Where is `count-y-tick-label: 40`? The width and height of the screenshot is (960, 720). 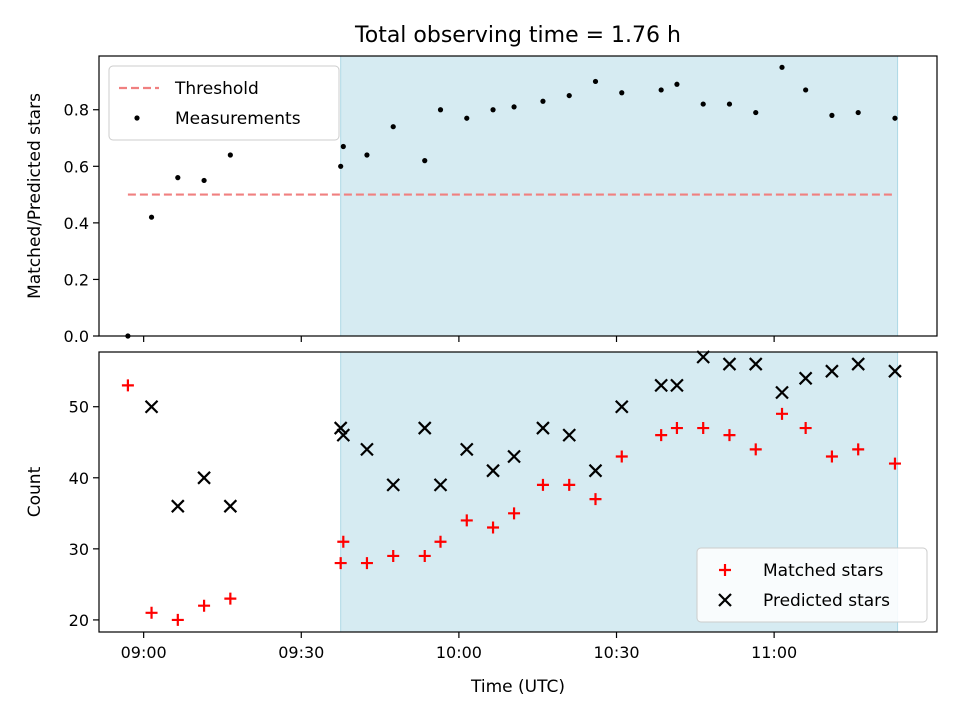 count-y-tick-label: 40 is located at coordinates (79, 478).